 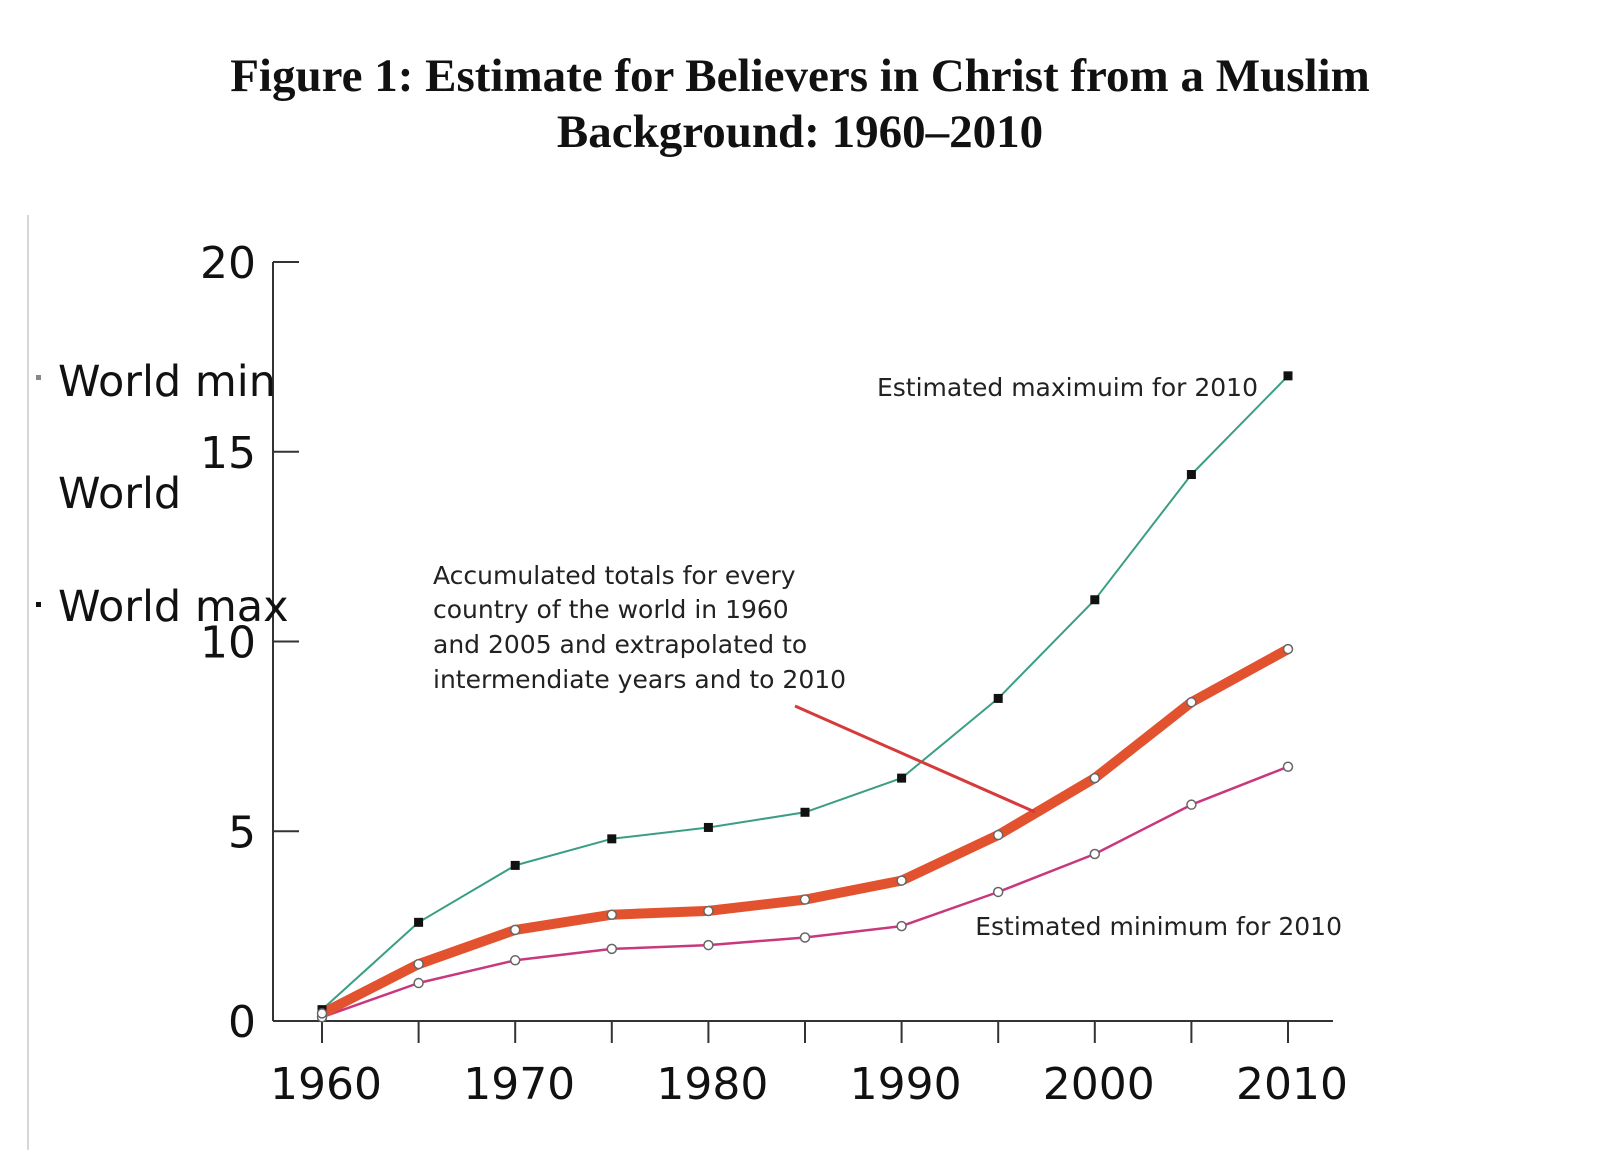 What do you see at coordinates (998, 892) in the screenshot?
I see `point-world-min-1995` at bounding box center [998, 892].